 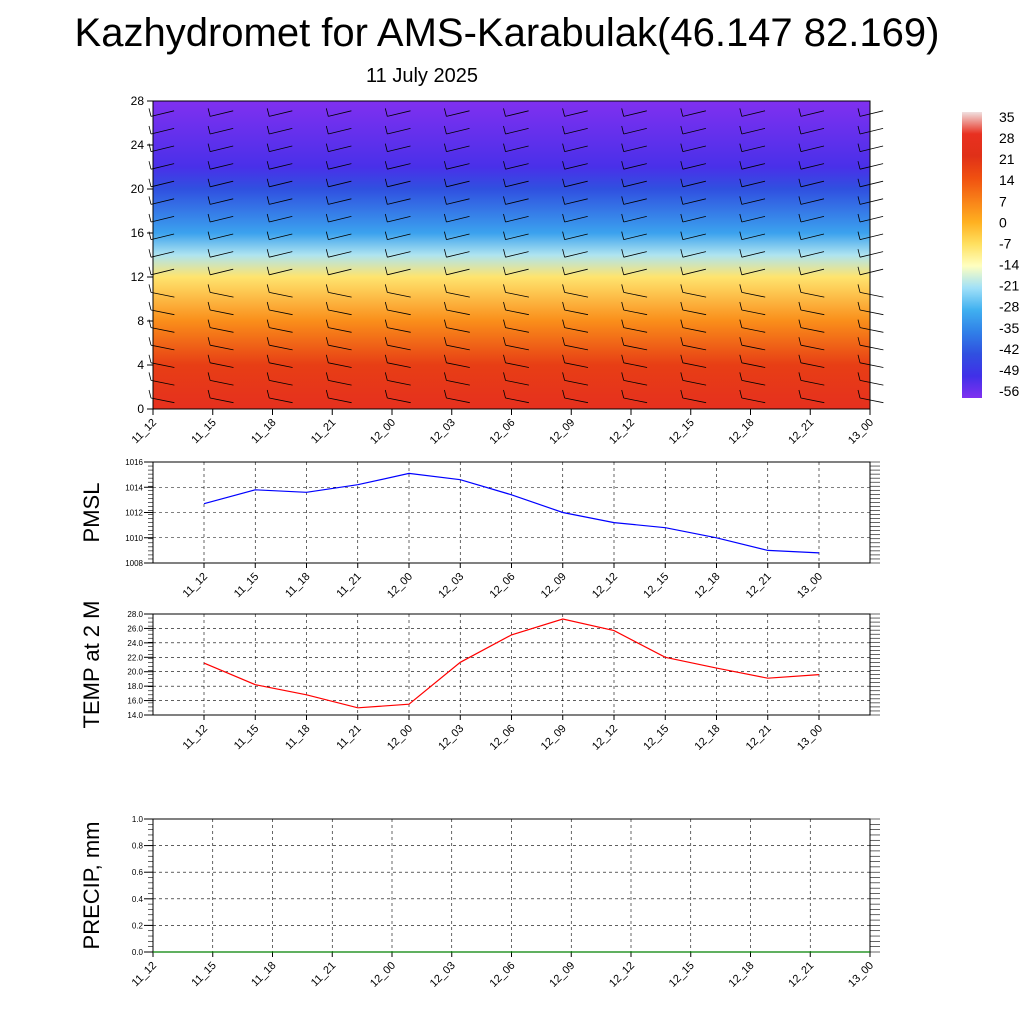 What do you see at coordinates (1005, 243) in the screenshot?
I see `colorbar-label: -7` at bounding box center [1005, 243].